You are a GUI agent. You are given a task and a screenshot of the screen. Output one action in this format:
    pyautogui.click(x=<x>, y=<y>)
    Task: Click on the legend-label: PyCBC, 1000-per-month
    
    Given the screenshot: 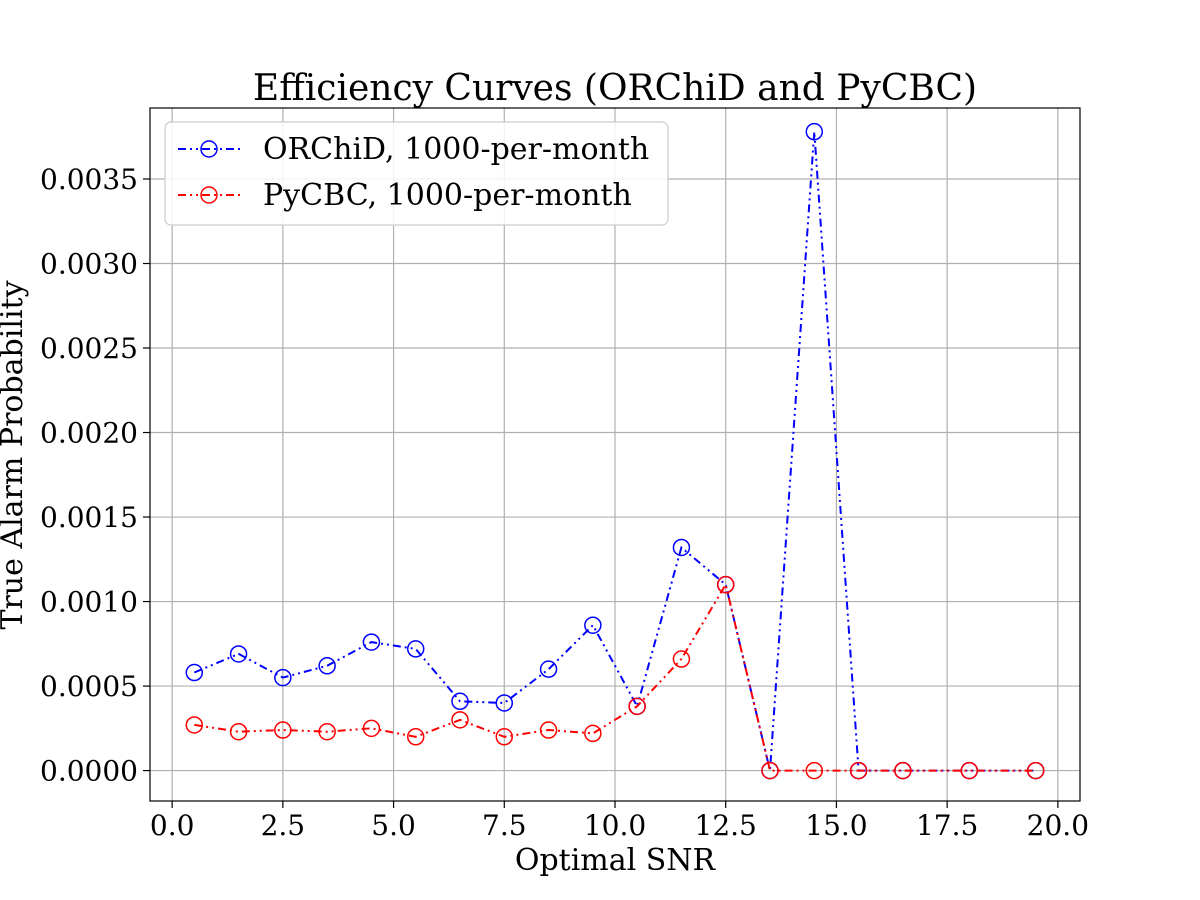 What is the action you would take?
    pyautogui.click(x=447, y=195)
    